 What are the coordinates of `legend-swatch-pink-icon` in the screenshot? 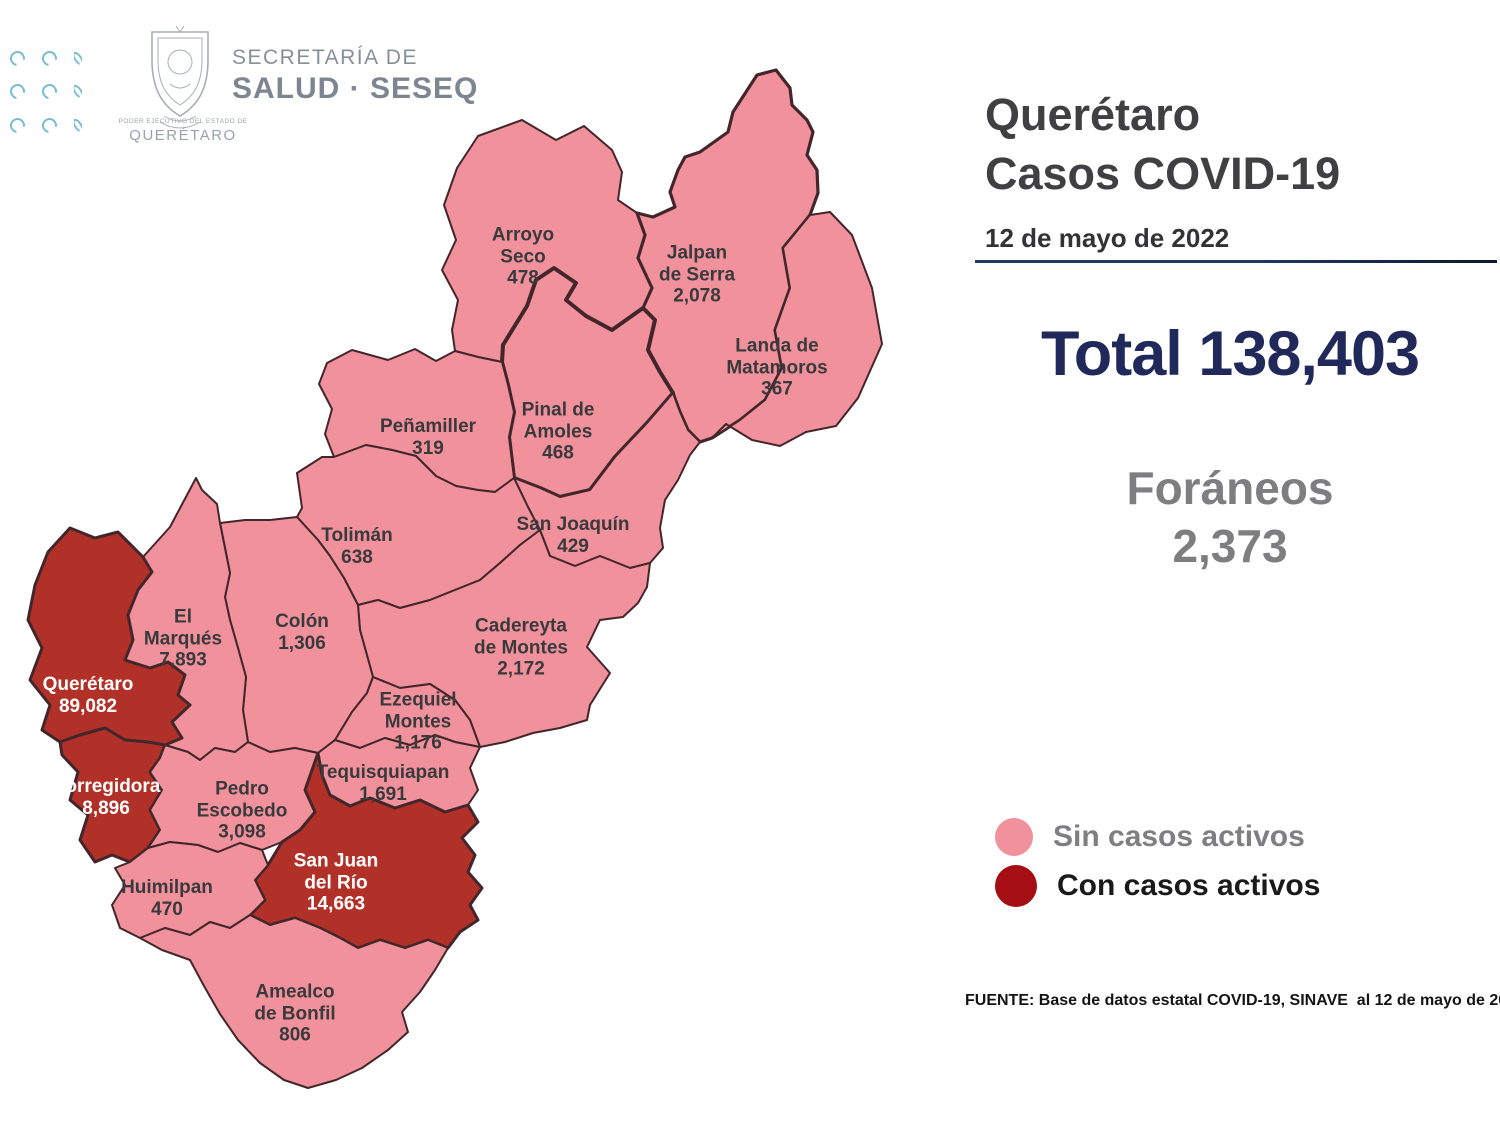 It's located at (1014, 837).